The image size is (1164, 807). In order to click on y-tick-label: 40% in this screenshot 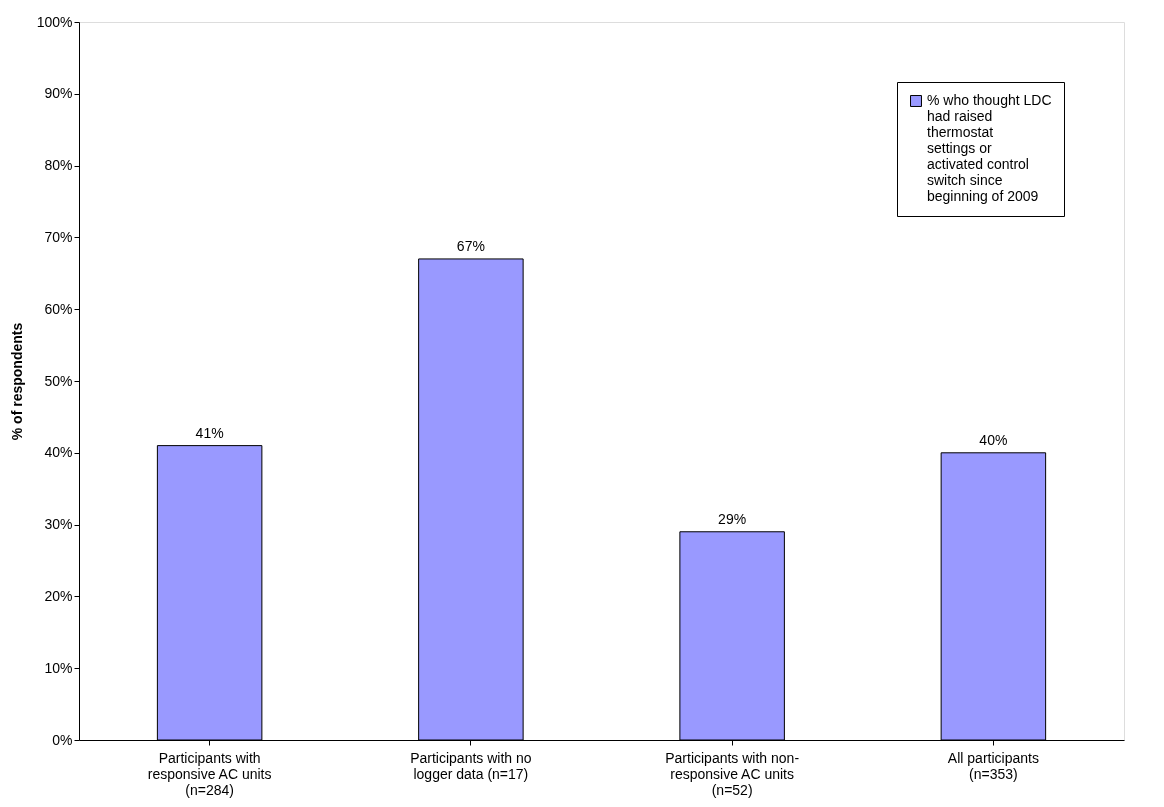, I will do `click(58, 452)`.